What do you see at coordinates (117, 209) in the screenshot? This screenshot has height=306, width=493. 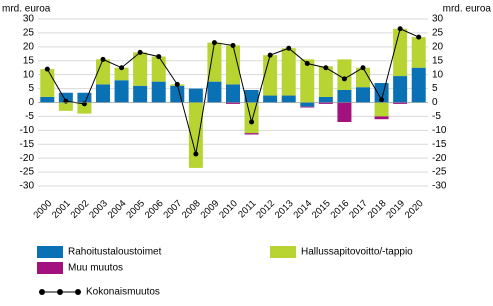 I see `x-tick-label: 2004` at bounding box center [117, 209].